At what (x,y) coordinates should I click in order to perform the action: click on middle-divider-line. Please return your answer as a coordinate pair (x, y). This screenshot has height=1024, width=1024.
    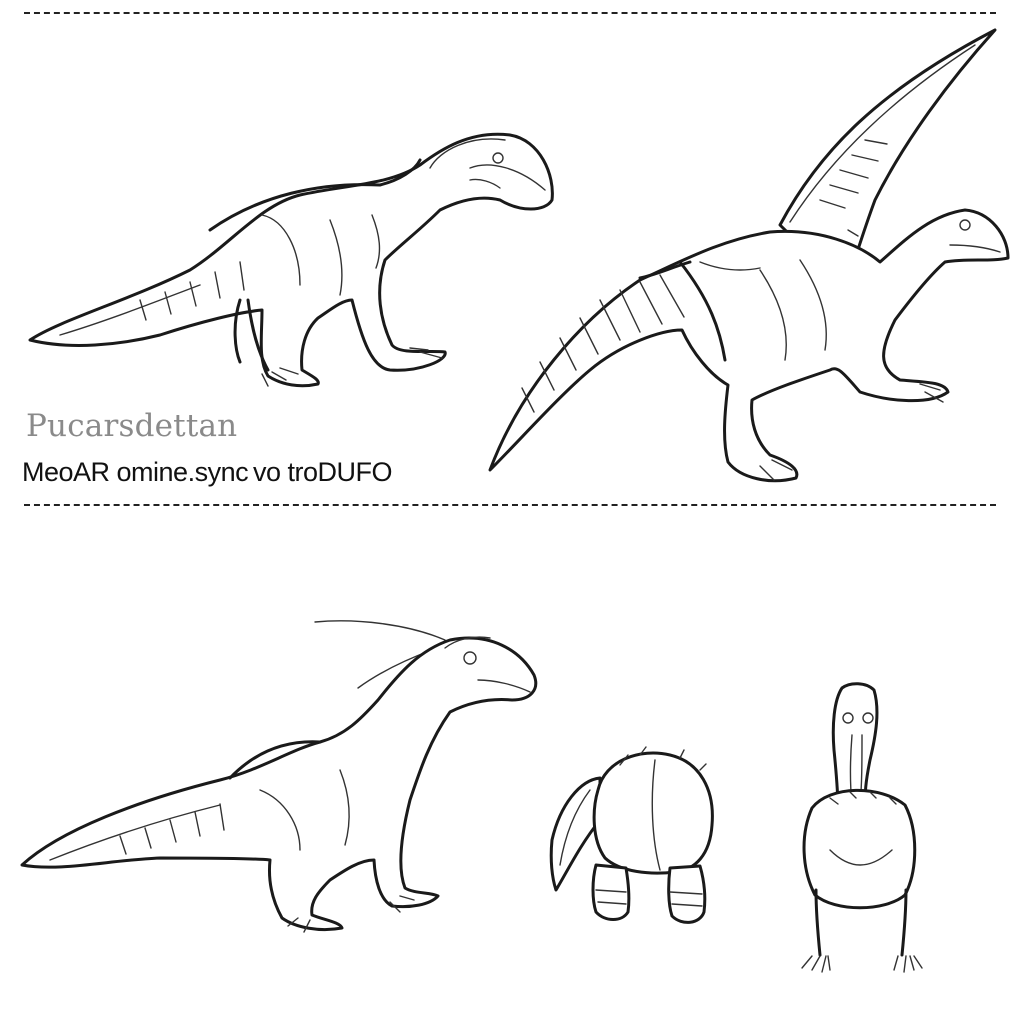
    Looking at the image, I should click on (510, 505).